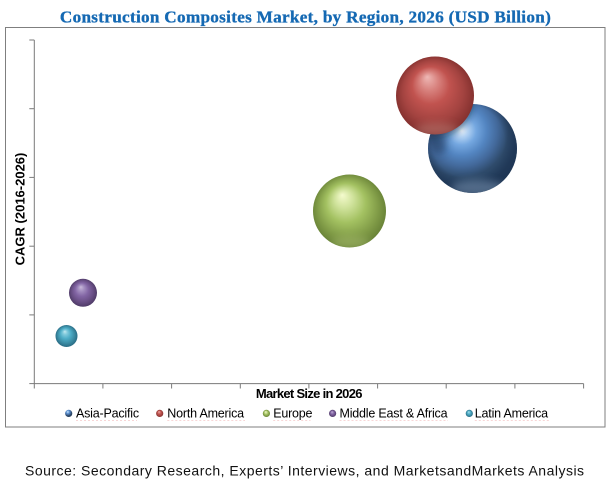 This screenshot has height=489, width=610. I want to click on svg-text: CAGR (2016-2026), so click(19, 209).